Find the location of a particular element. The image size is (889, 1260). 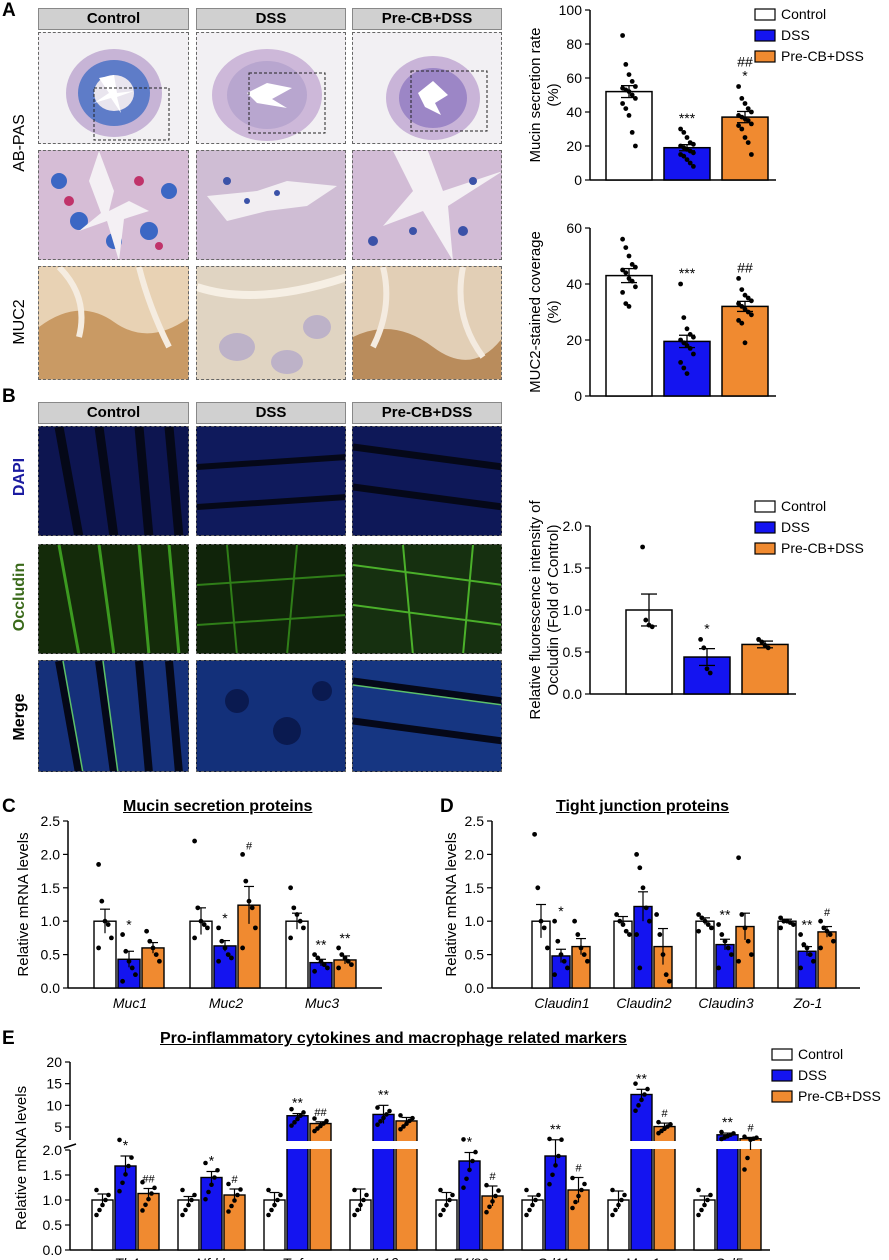

y-tick-label: 0 is located at coordinates (578, 180).